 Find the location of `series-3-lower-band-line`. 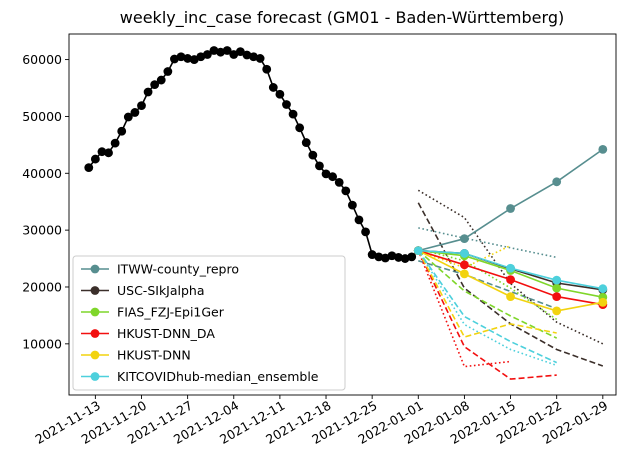

series-3-lower-band-line is located at coordinates (487, 315).